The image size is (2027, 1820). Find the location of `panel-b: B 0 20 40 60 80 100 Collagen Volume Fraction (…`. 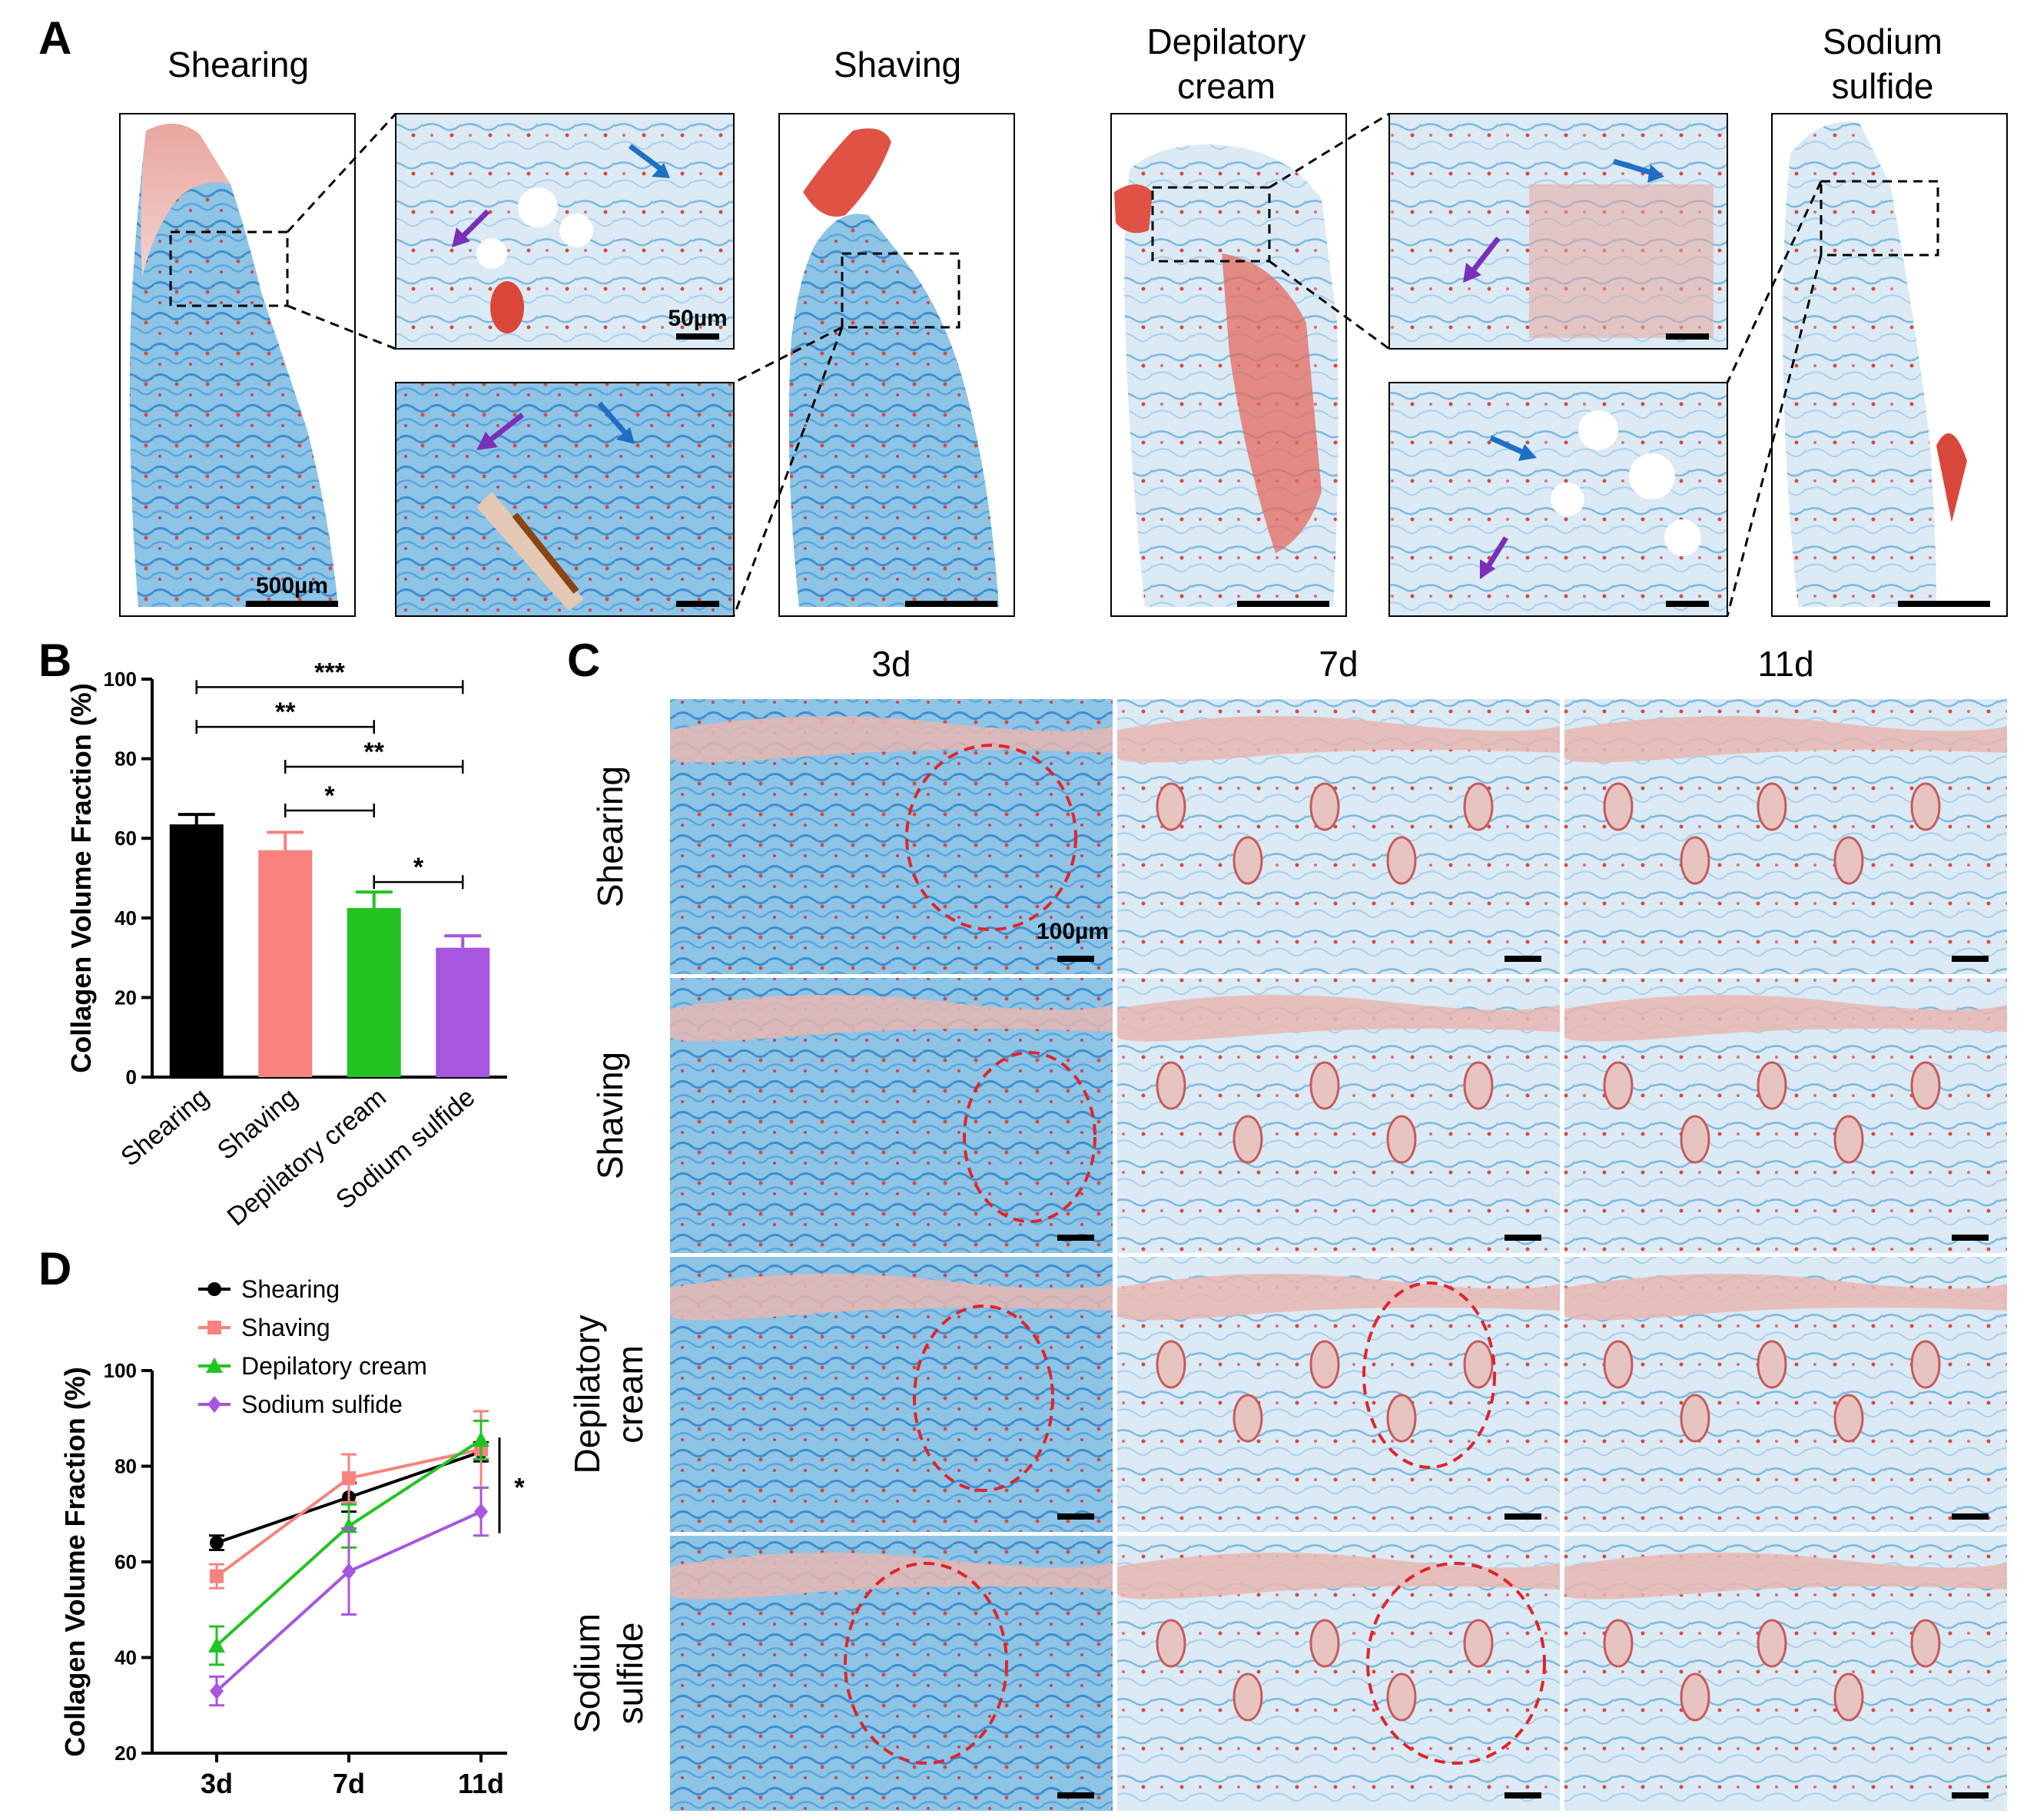

panel-b: B 0 20 40 60 80 100 Collagen Volume Fraction (… is located at coordinates (272, 934).